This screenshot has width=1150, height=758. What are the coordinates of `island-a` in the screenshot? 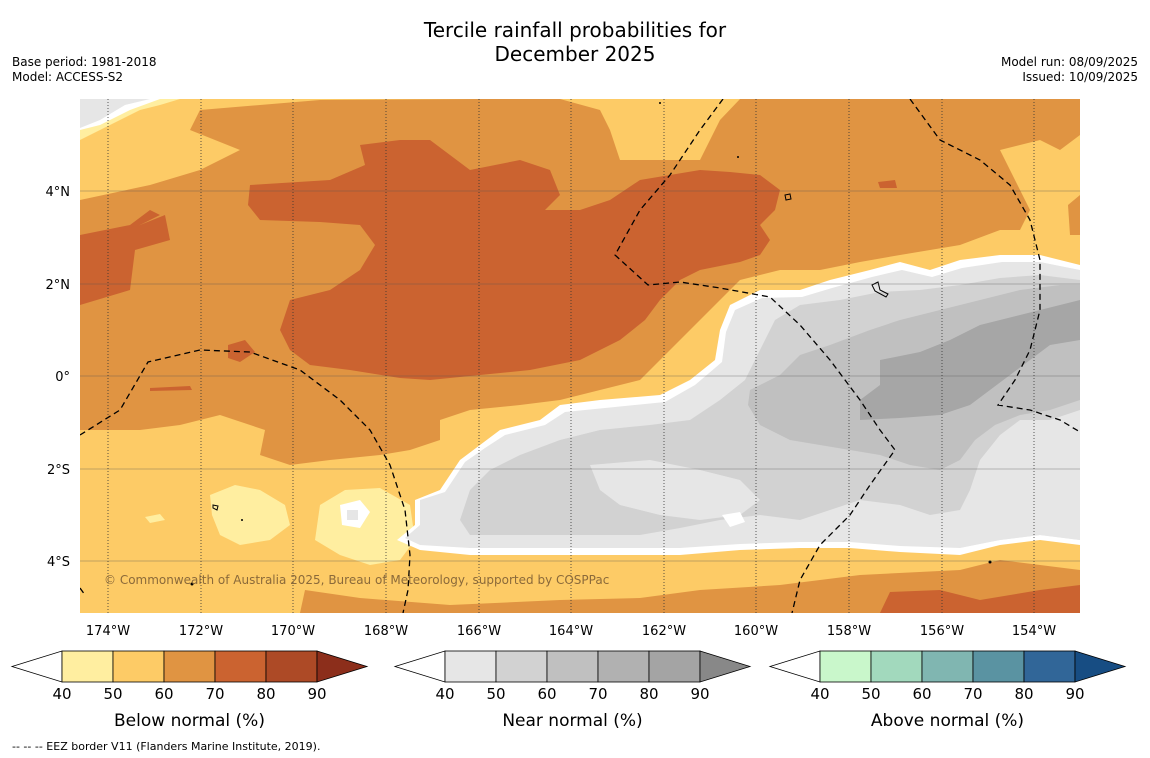 It's located at (788, 197).